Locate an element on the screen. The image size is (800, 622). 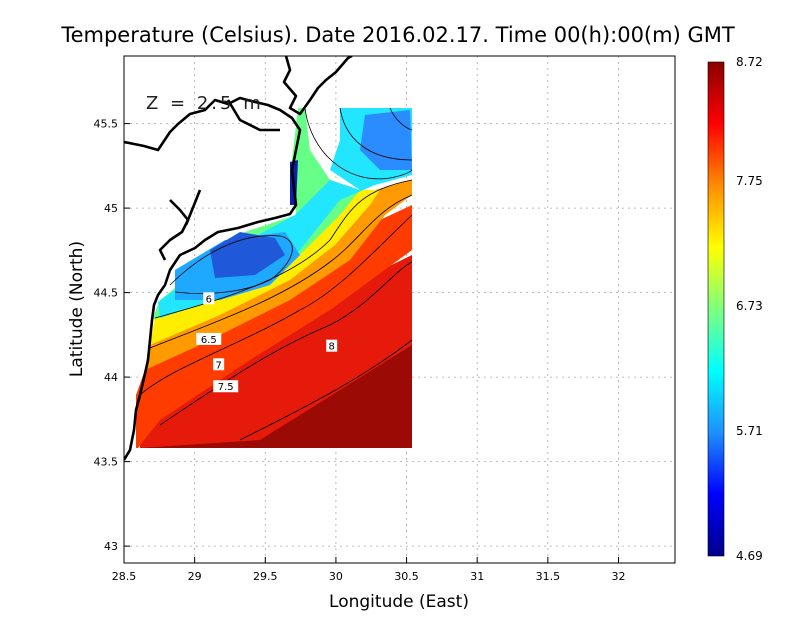
colorbar-tick-label: 8.72 is located at coordinates (749, 62).